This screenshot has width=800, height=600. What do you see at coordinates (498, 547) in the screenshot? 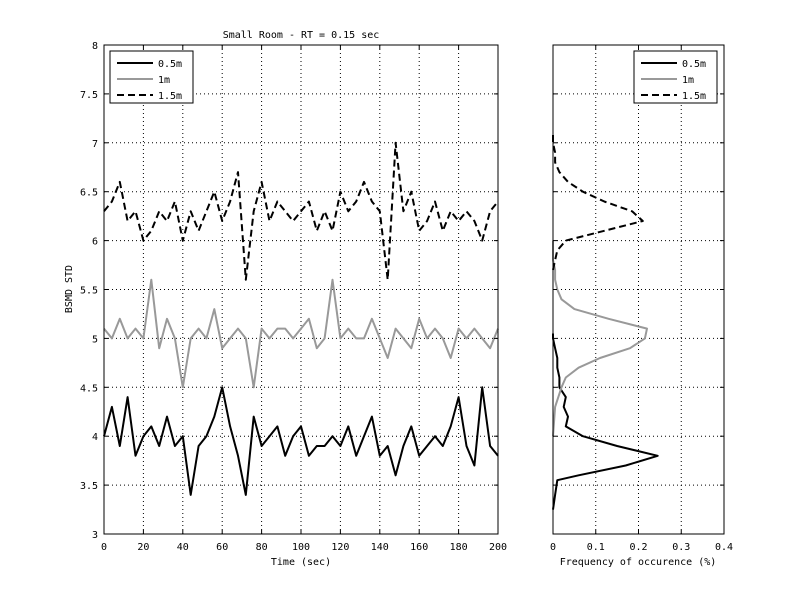
I see `time-series-x-tick-label: 200` at bounding box center [498, 547].